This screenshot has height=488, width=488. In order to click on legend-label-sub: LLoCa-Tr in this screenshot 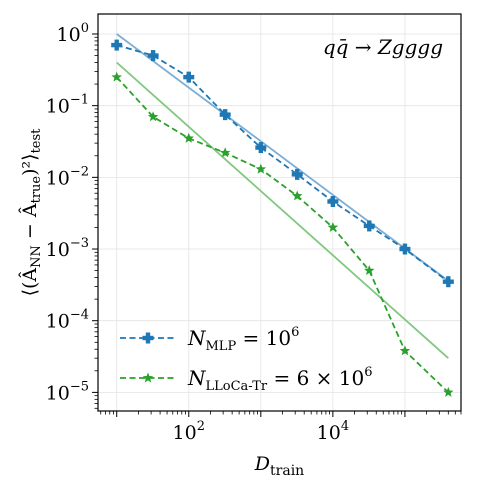, I will do `click(237, 386)`.